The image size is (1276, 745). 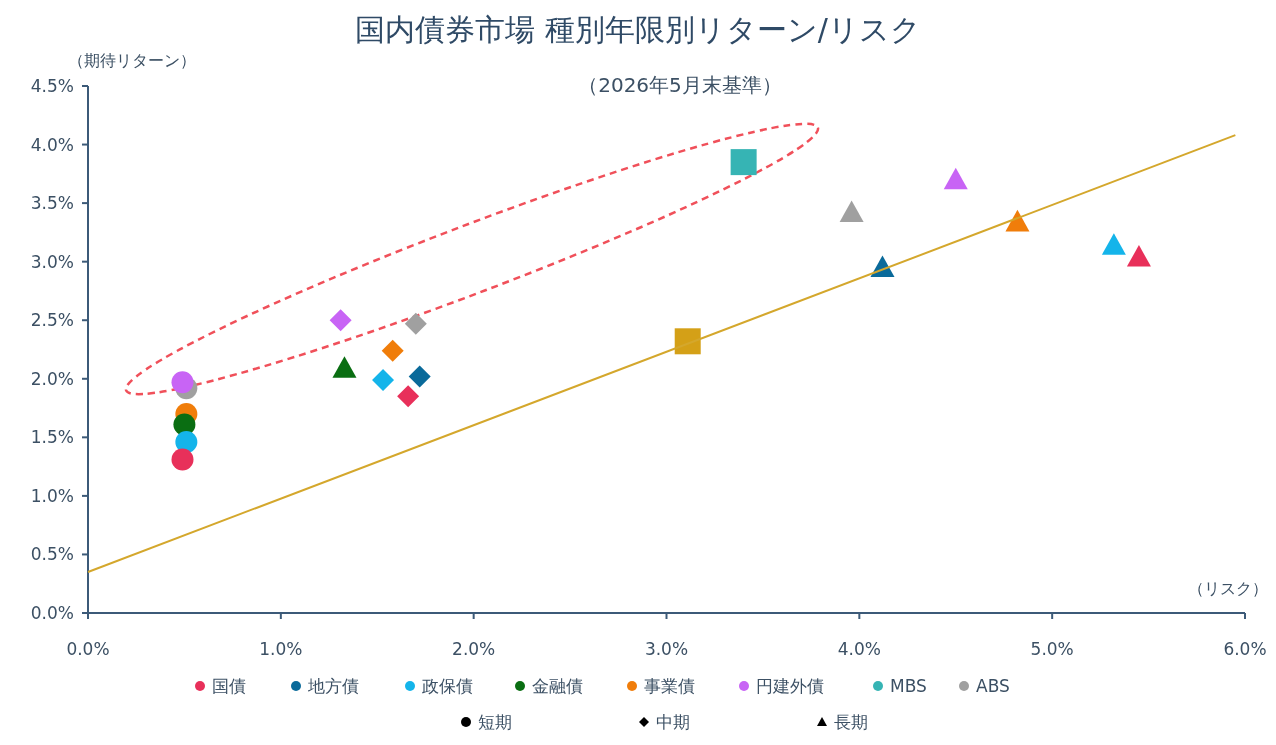 What do you see at coordinates (557, 686) in the screenshot?
I see `legend-label: 金融債` at bounding box center [557, 686].